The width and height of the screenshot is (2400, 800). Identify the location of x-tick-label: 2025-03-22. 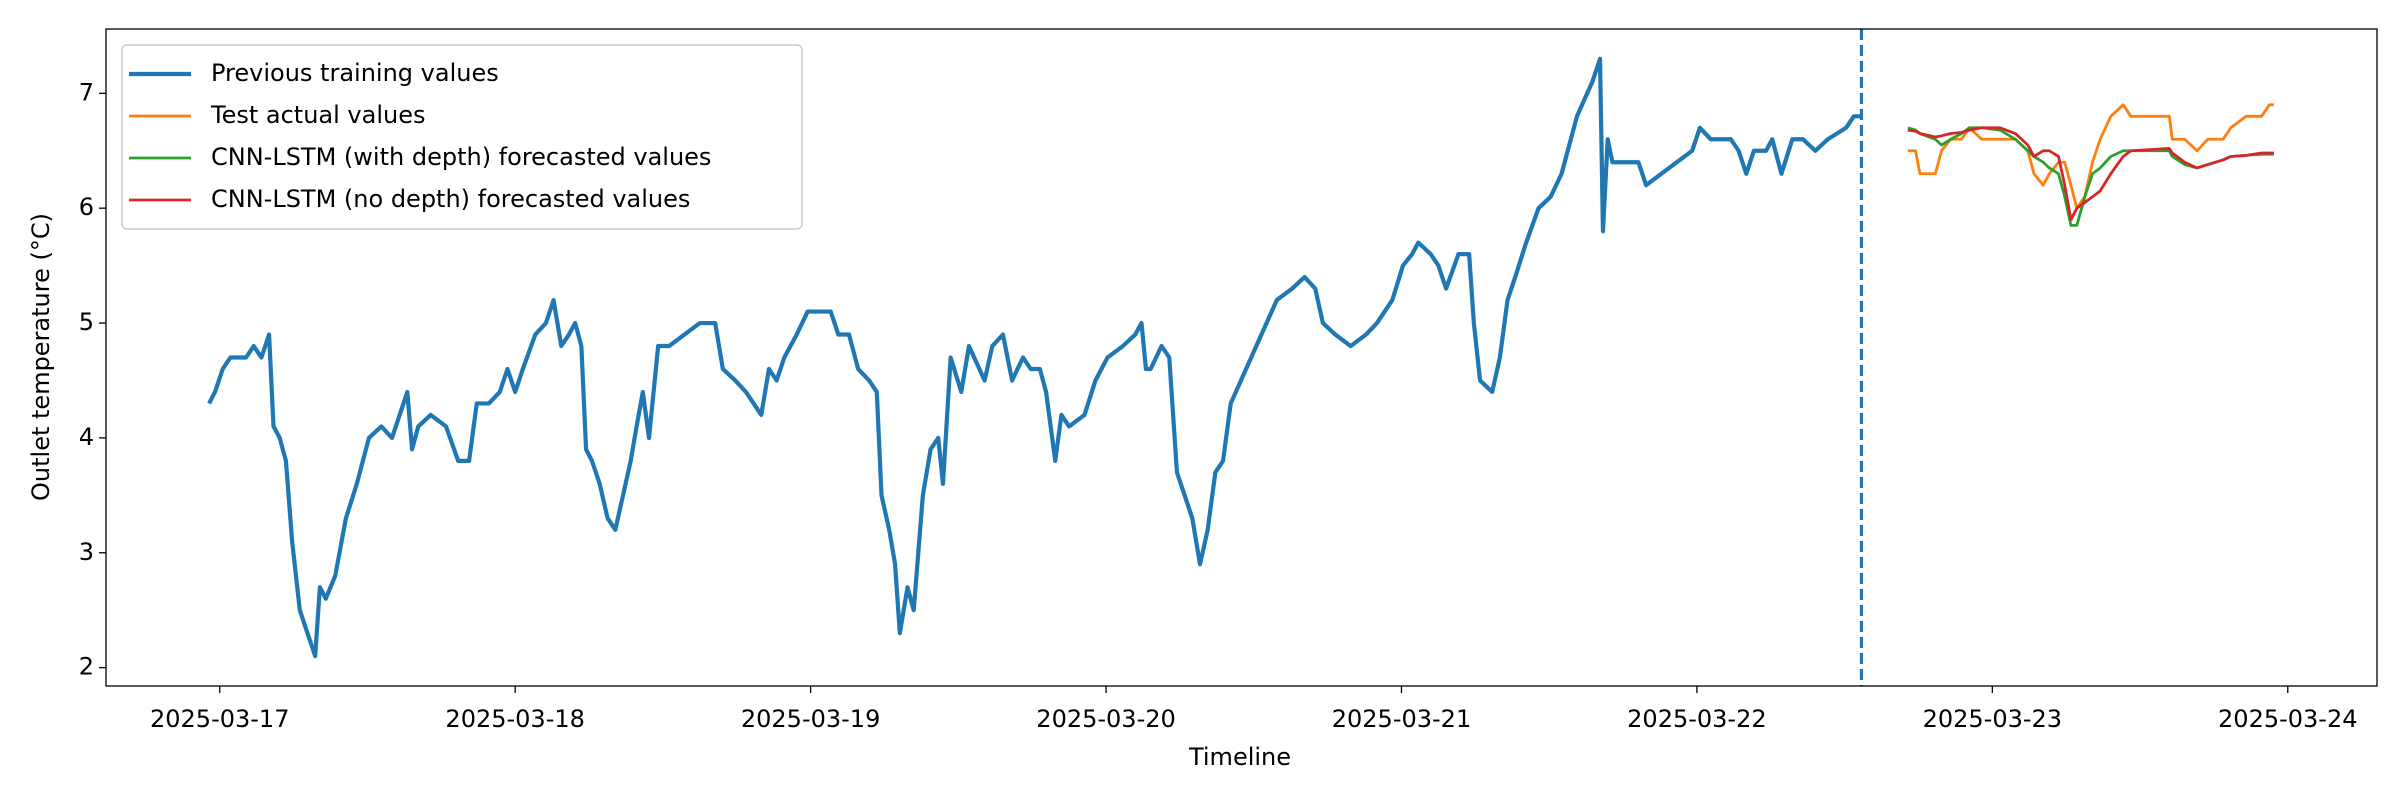
(1696, 719).